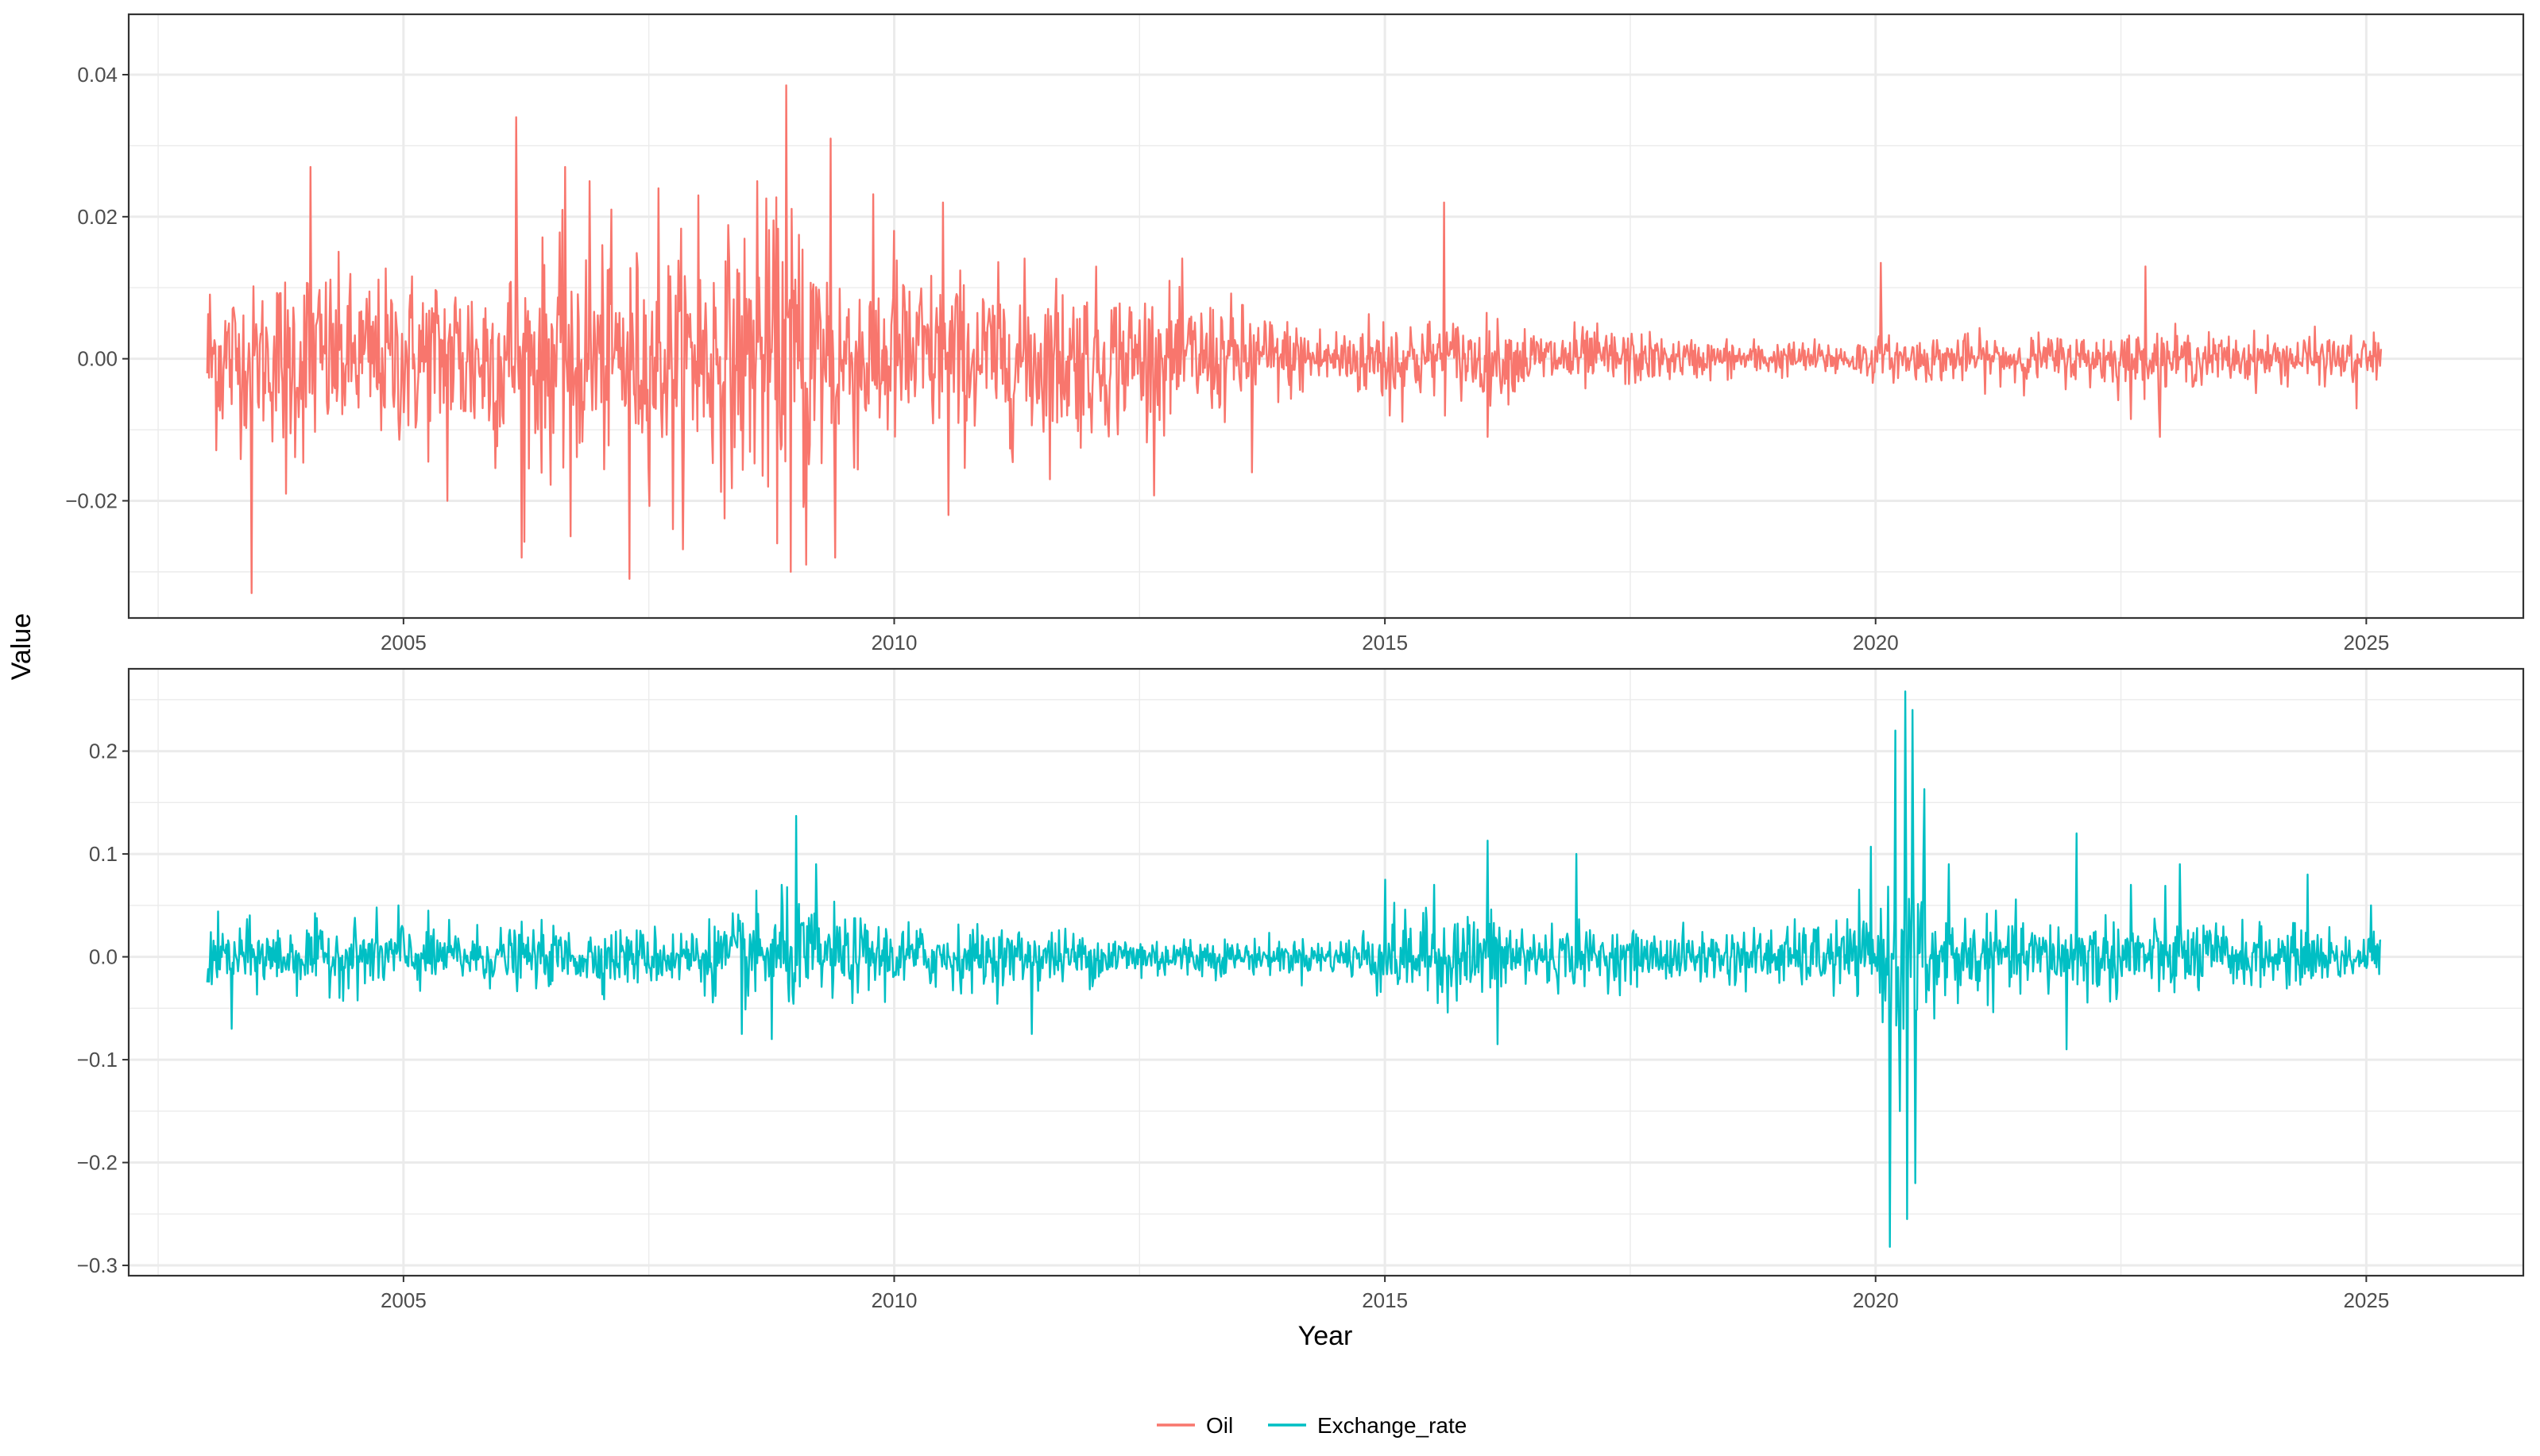  What do you see at coordinates (97, 1060) in the screenshot?
I see `y-tick-label: −0.1` at bounding box center [97, 1060].